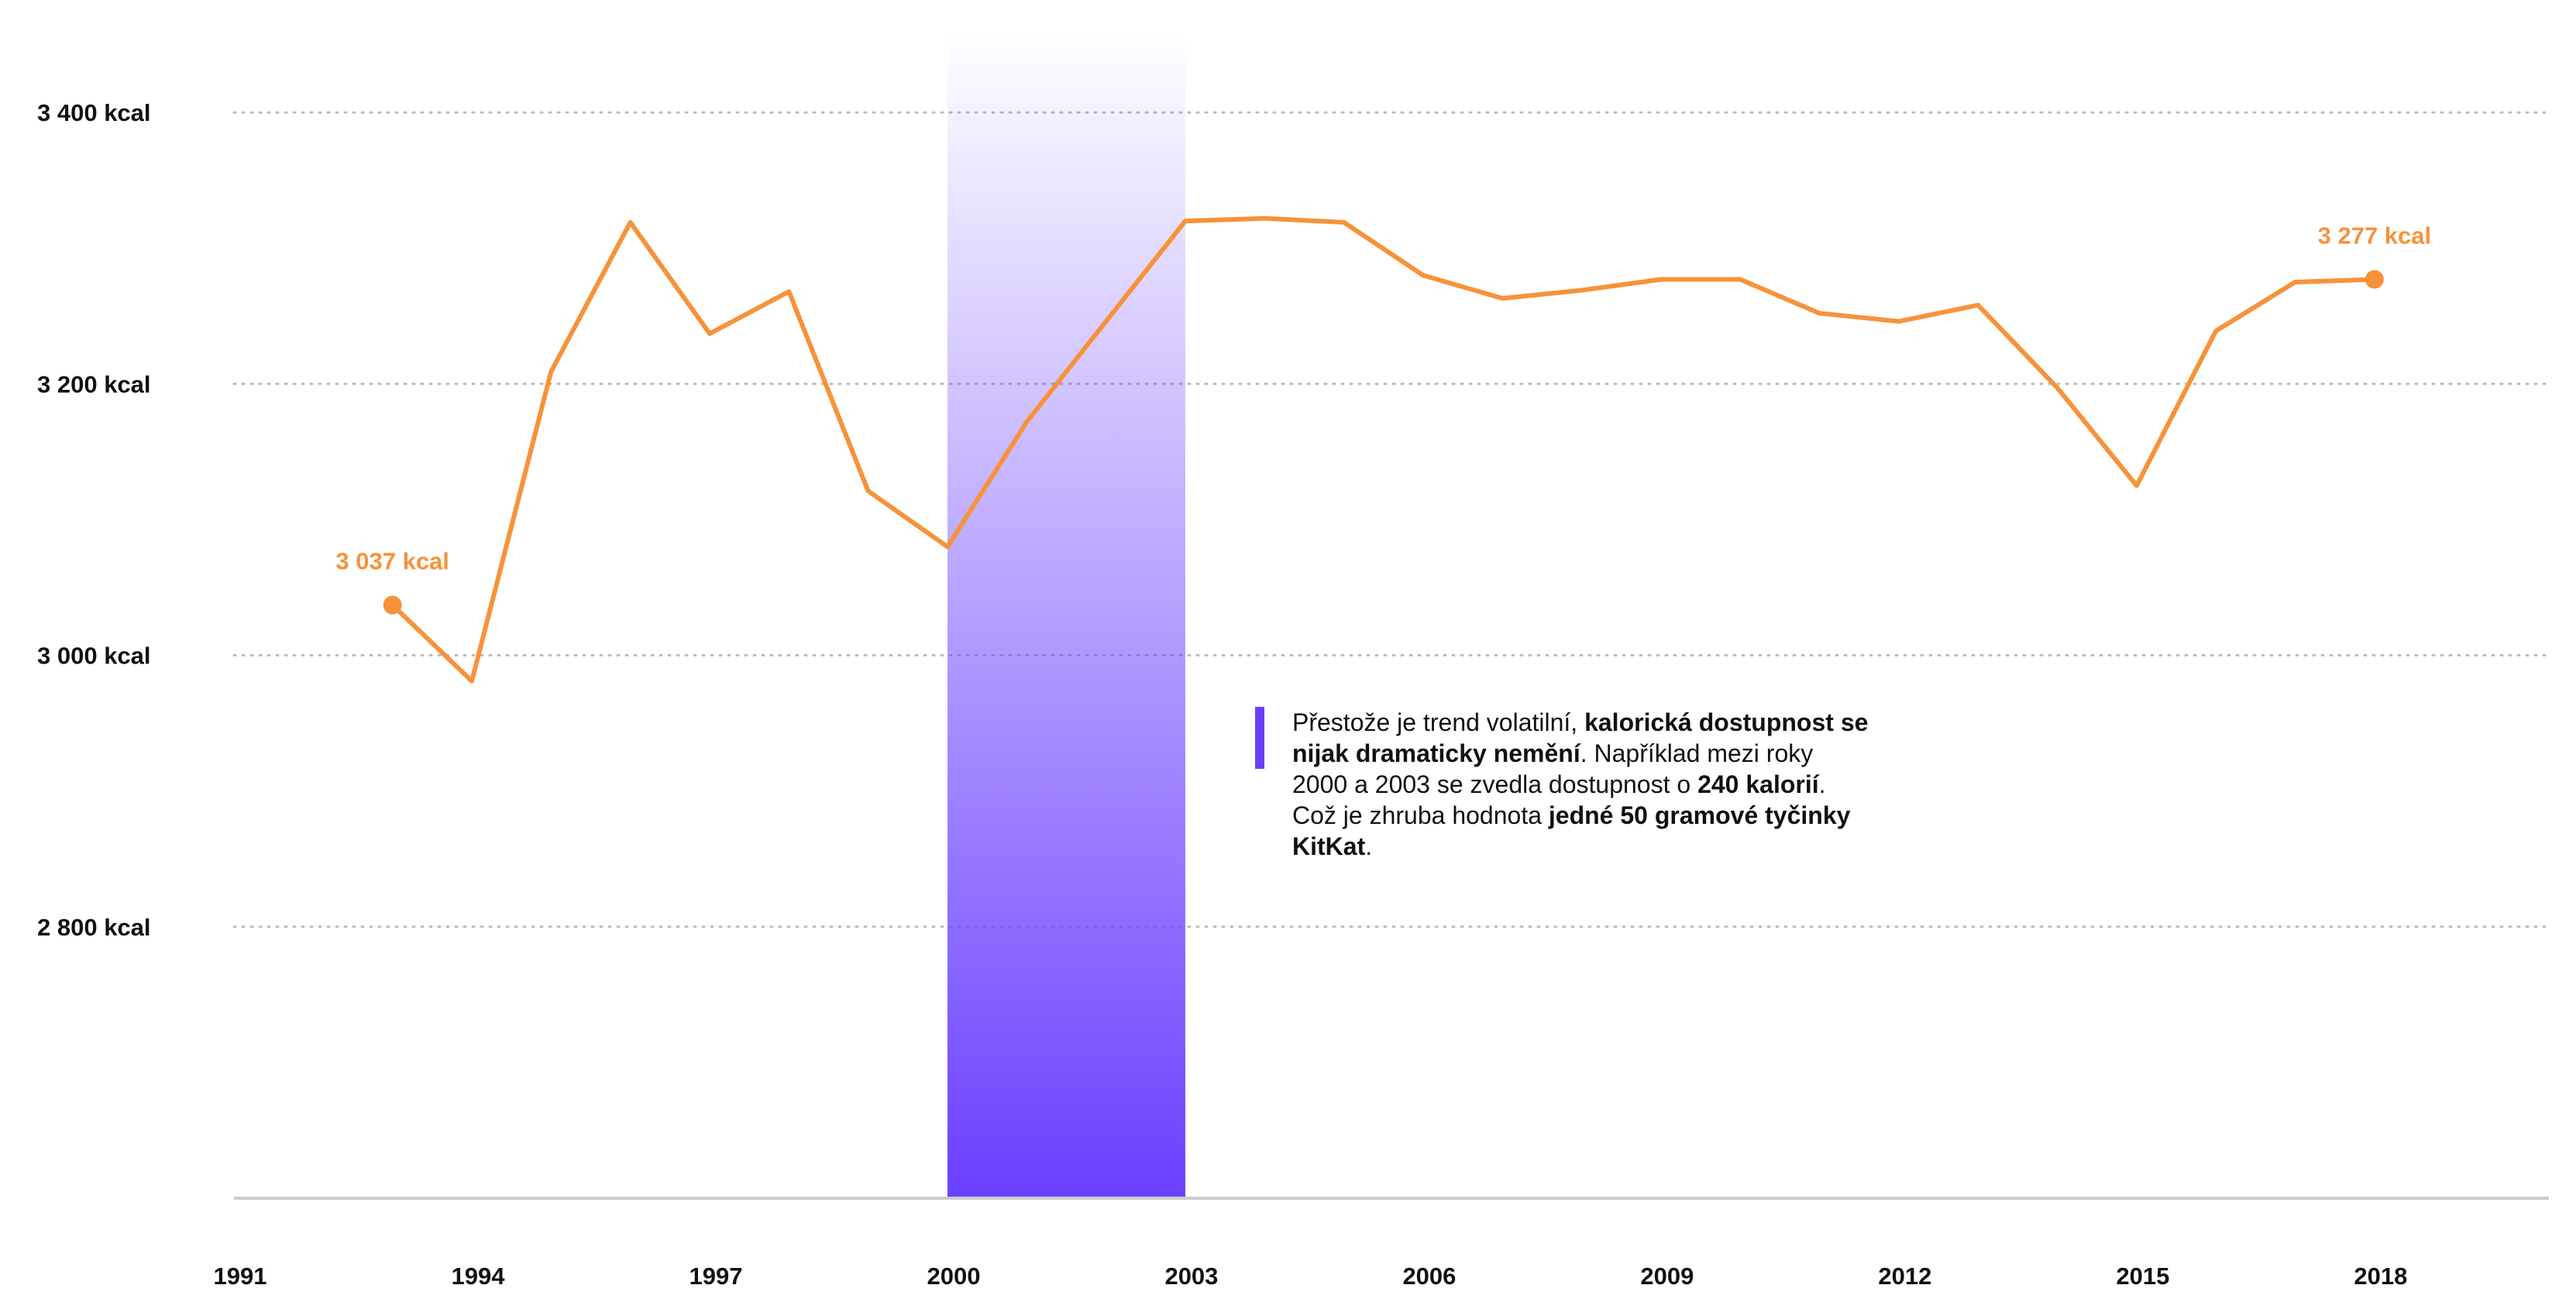 Image resolution: width=2576 pixels, height=1316 pixels. What do you see at coordinates (94, 112) in the screenshot?
I see `y-tick-label: 3 400 kcal` at bounding box center [94, 112].